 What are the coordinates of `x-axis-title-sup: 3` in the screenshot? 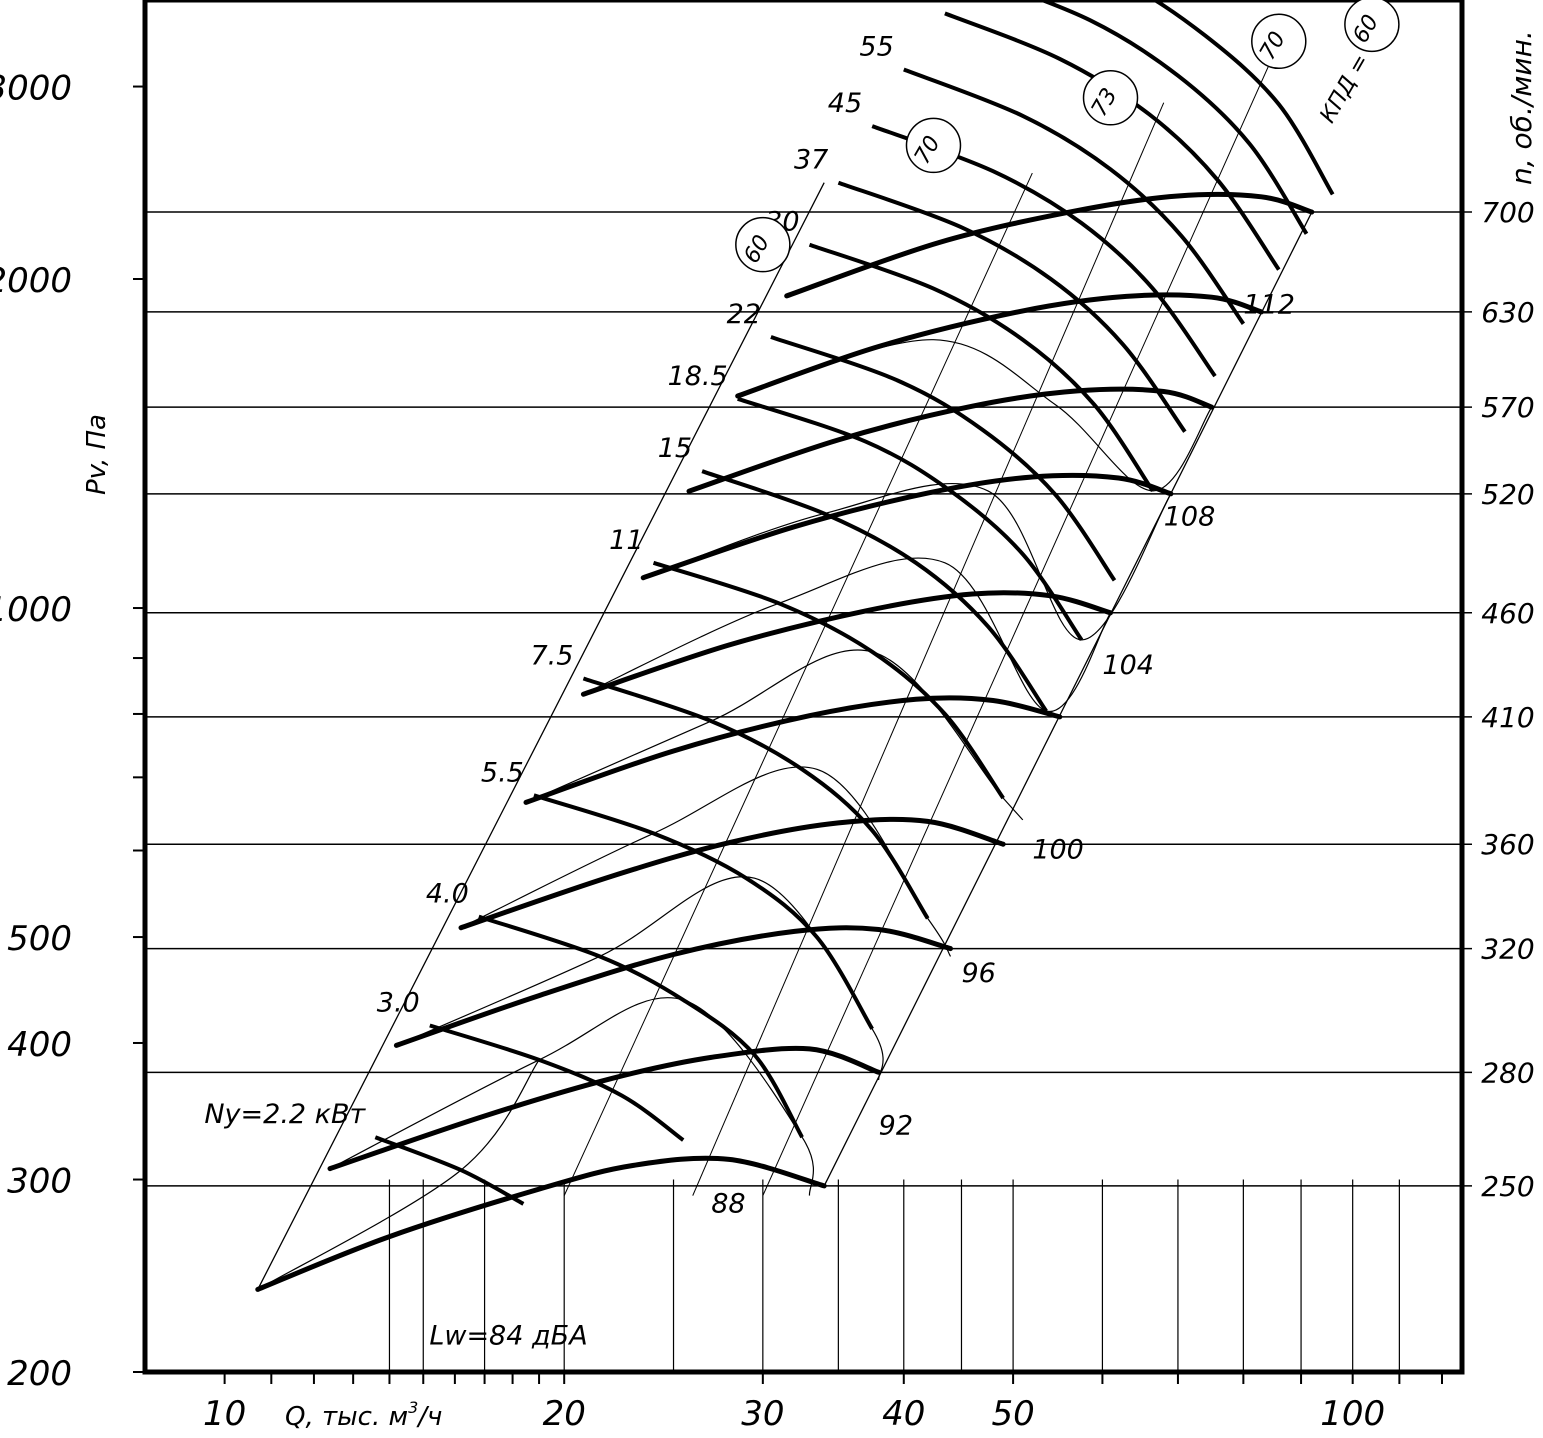 It's located at (413, 1407).